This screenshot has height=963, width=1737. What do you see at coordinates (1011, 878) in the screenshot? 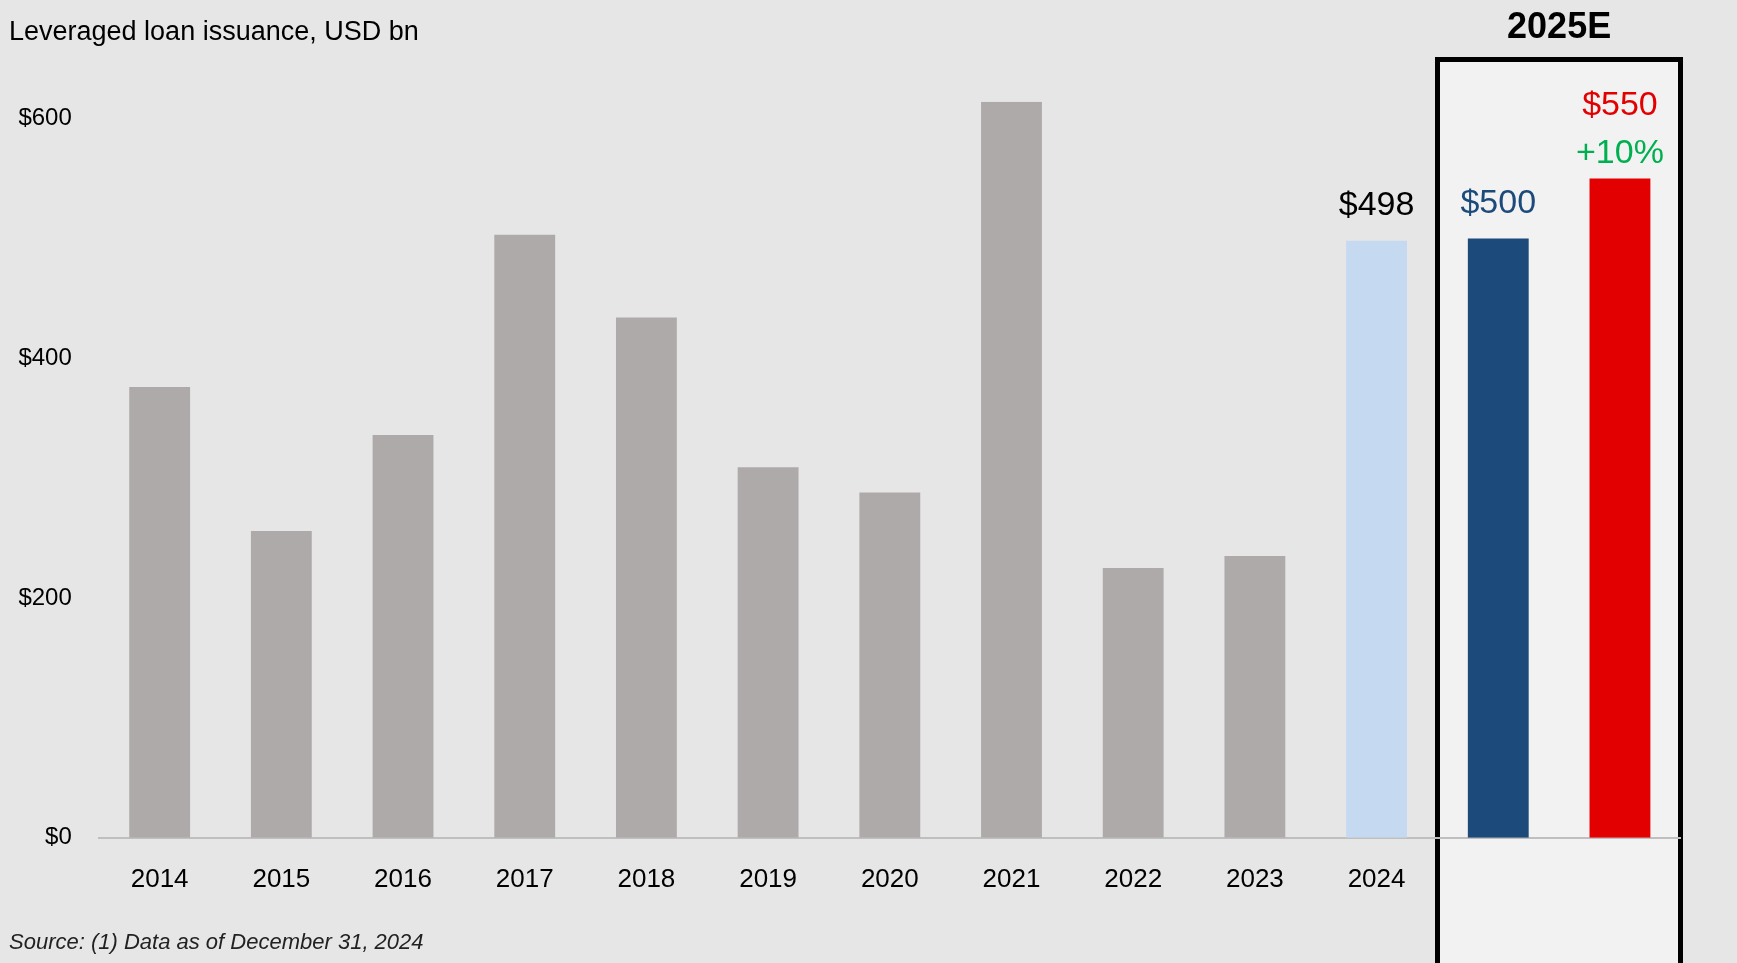
I see `x-tick-label: 2021` at bounding box center [1011, 878].